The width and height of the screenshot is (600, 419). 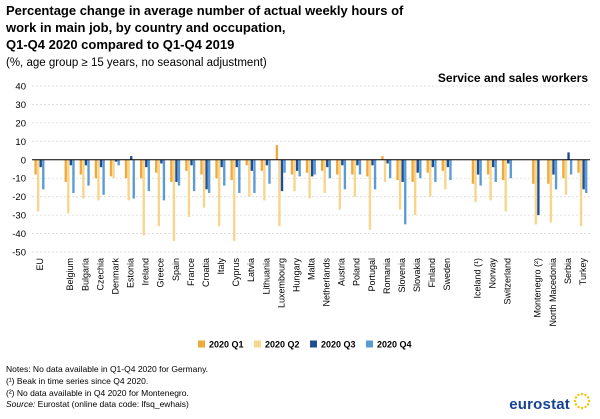 What do you see at coordinates (19, 234) in the screenshot?
I see `y-tick-label: -40` at bounding box center [19, 234].